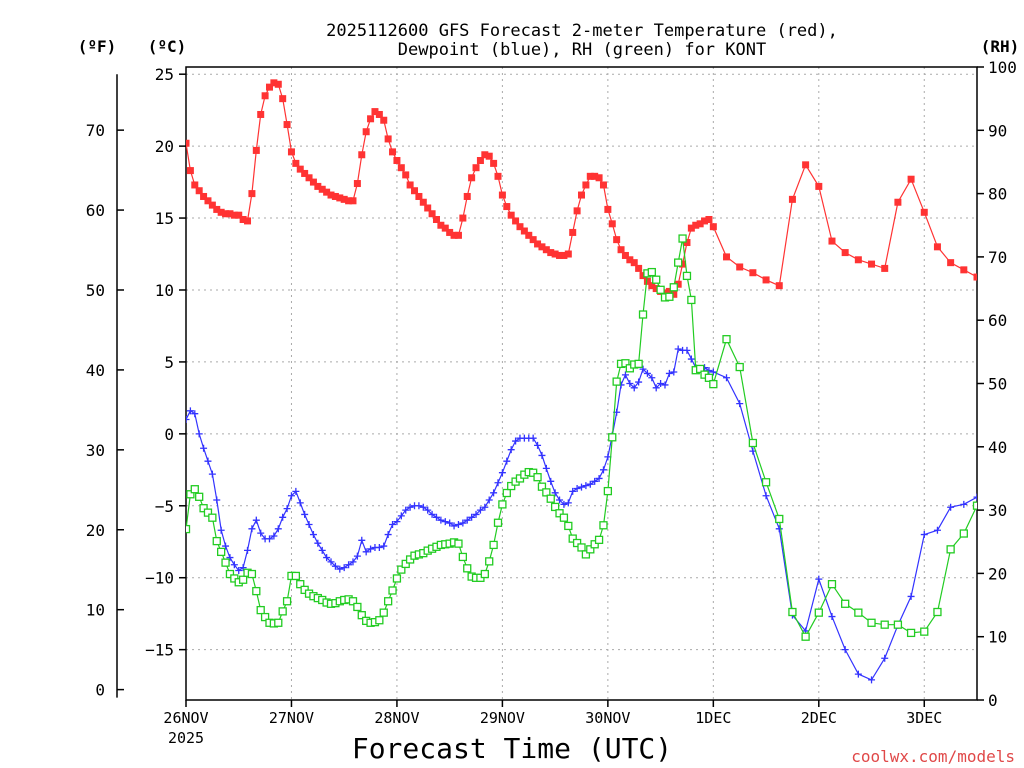  What do you see at coordinates (95, 290) in the screenshot?
I see `fahrenheit-tick-label: 50` at bounding box center [95, 290].